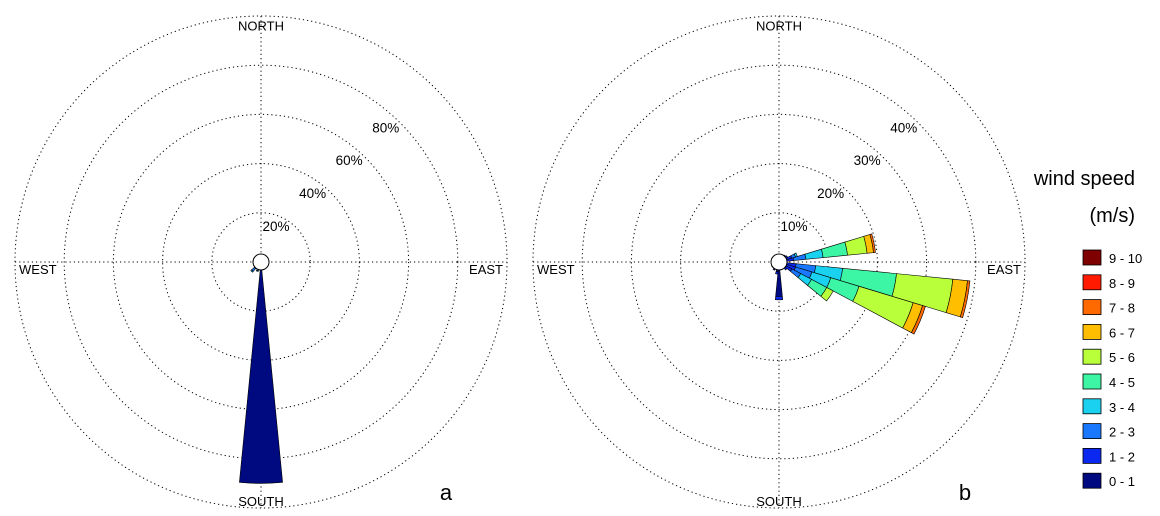 The image size is (1160, 516). I want to click on ring-label-a-3: 80%, so click(385, 127).